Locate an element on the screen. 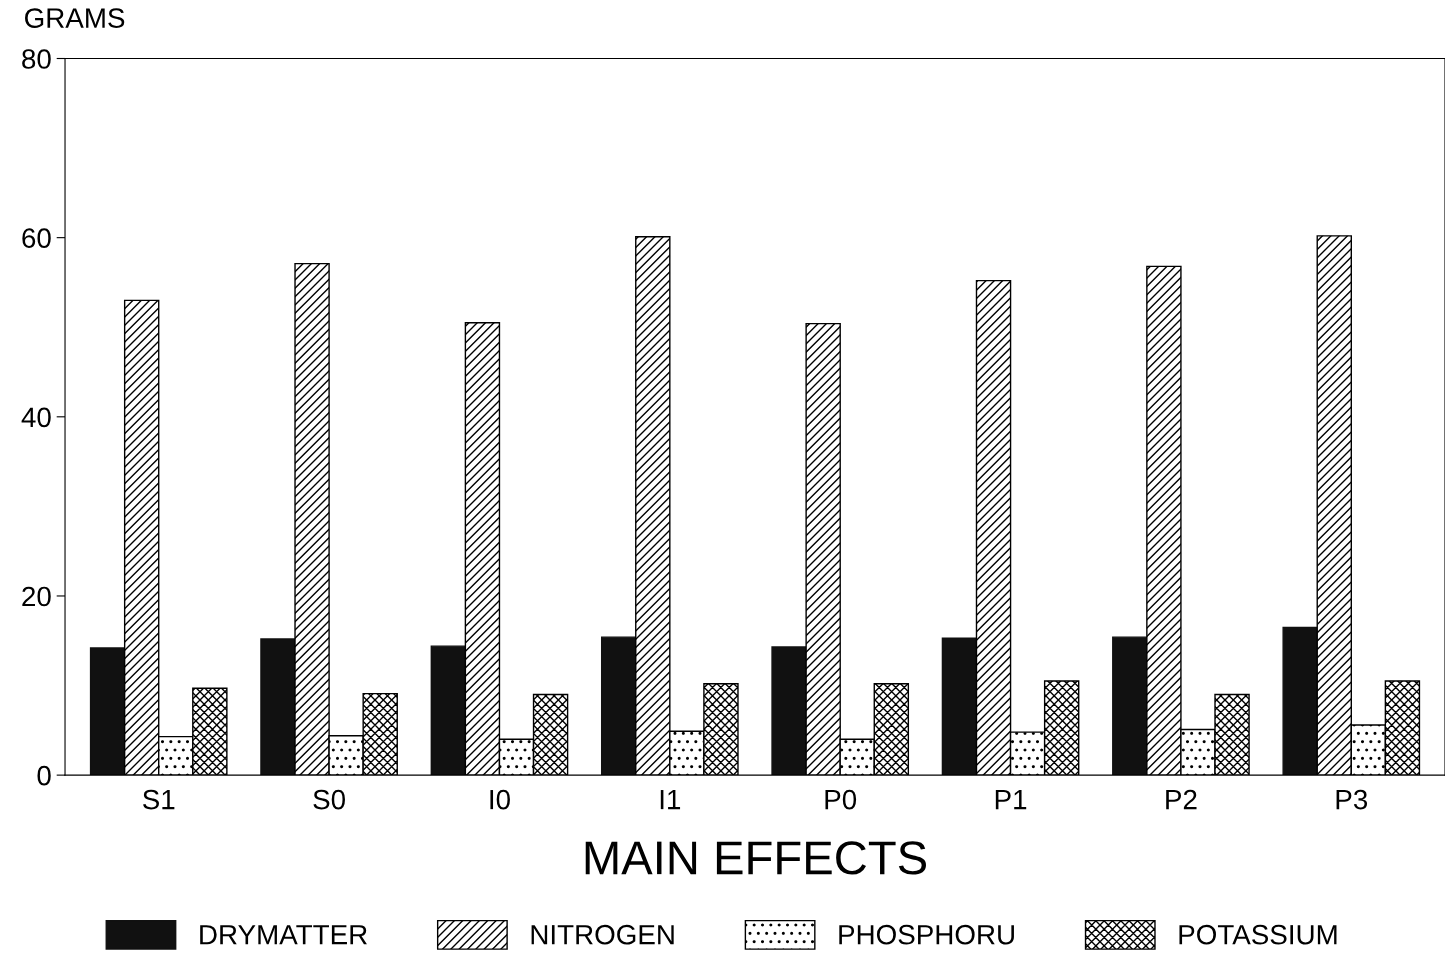  x-tick-label: I1 is located at coordinates (670, 800).